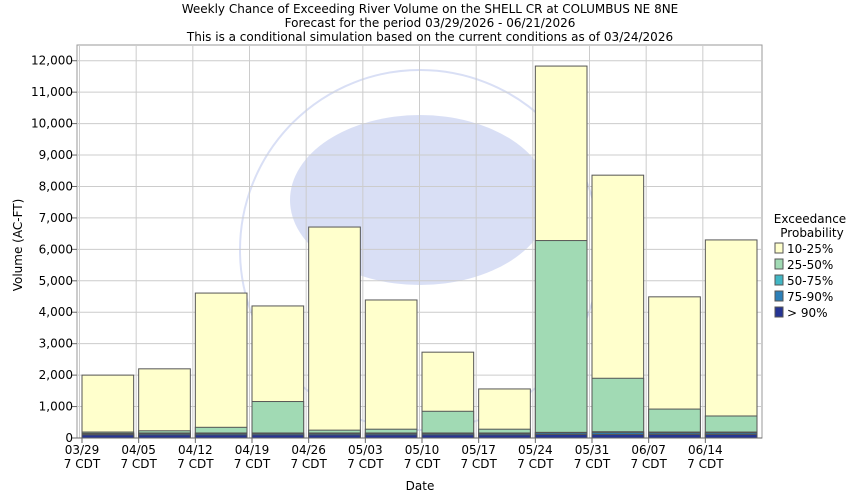  What do you see at coordinates (195, 450) in the screenshot?
I see `x-tick-label: 04/12` at bounding box center [195, 450].